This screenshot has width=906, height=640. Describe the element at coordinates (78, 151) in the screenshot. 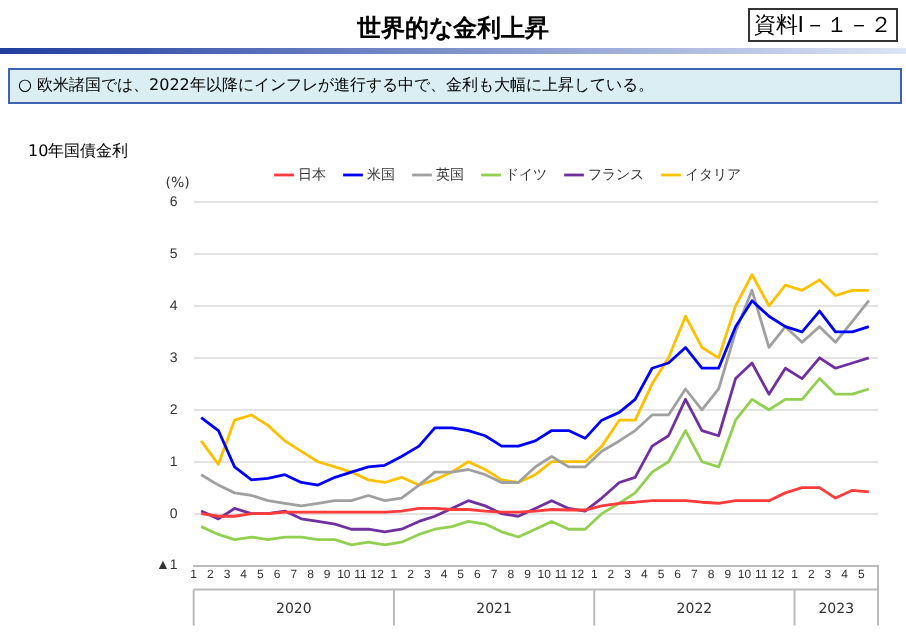

I see `text: 10年国債金利` at that location.